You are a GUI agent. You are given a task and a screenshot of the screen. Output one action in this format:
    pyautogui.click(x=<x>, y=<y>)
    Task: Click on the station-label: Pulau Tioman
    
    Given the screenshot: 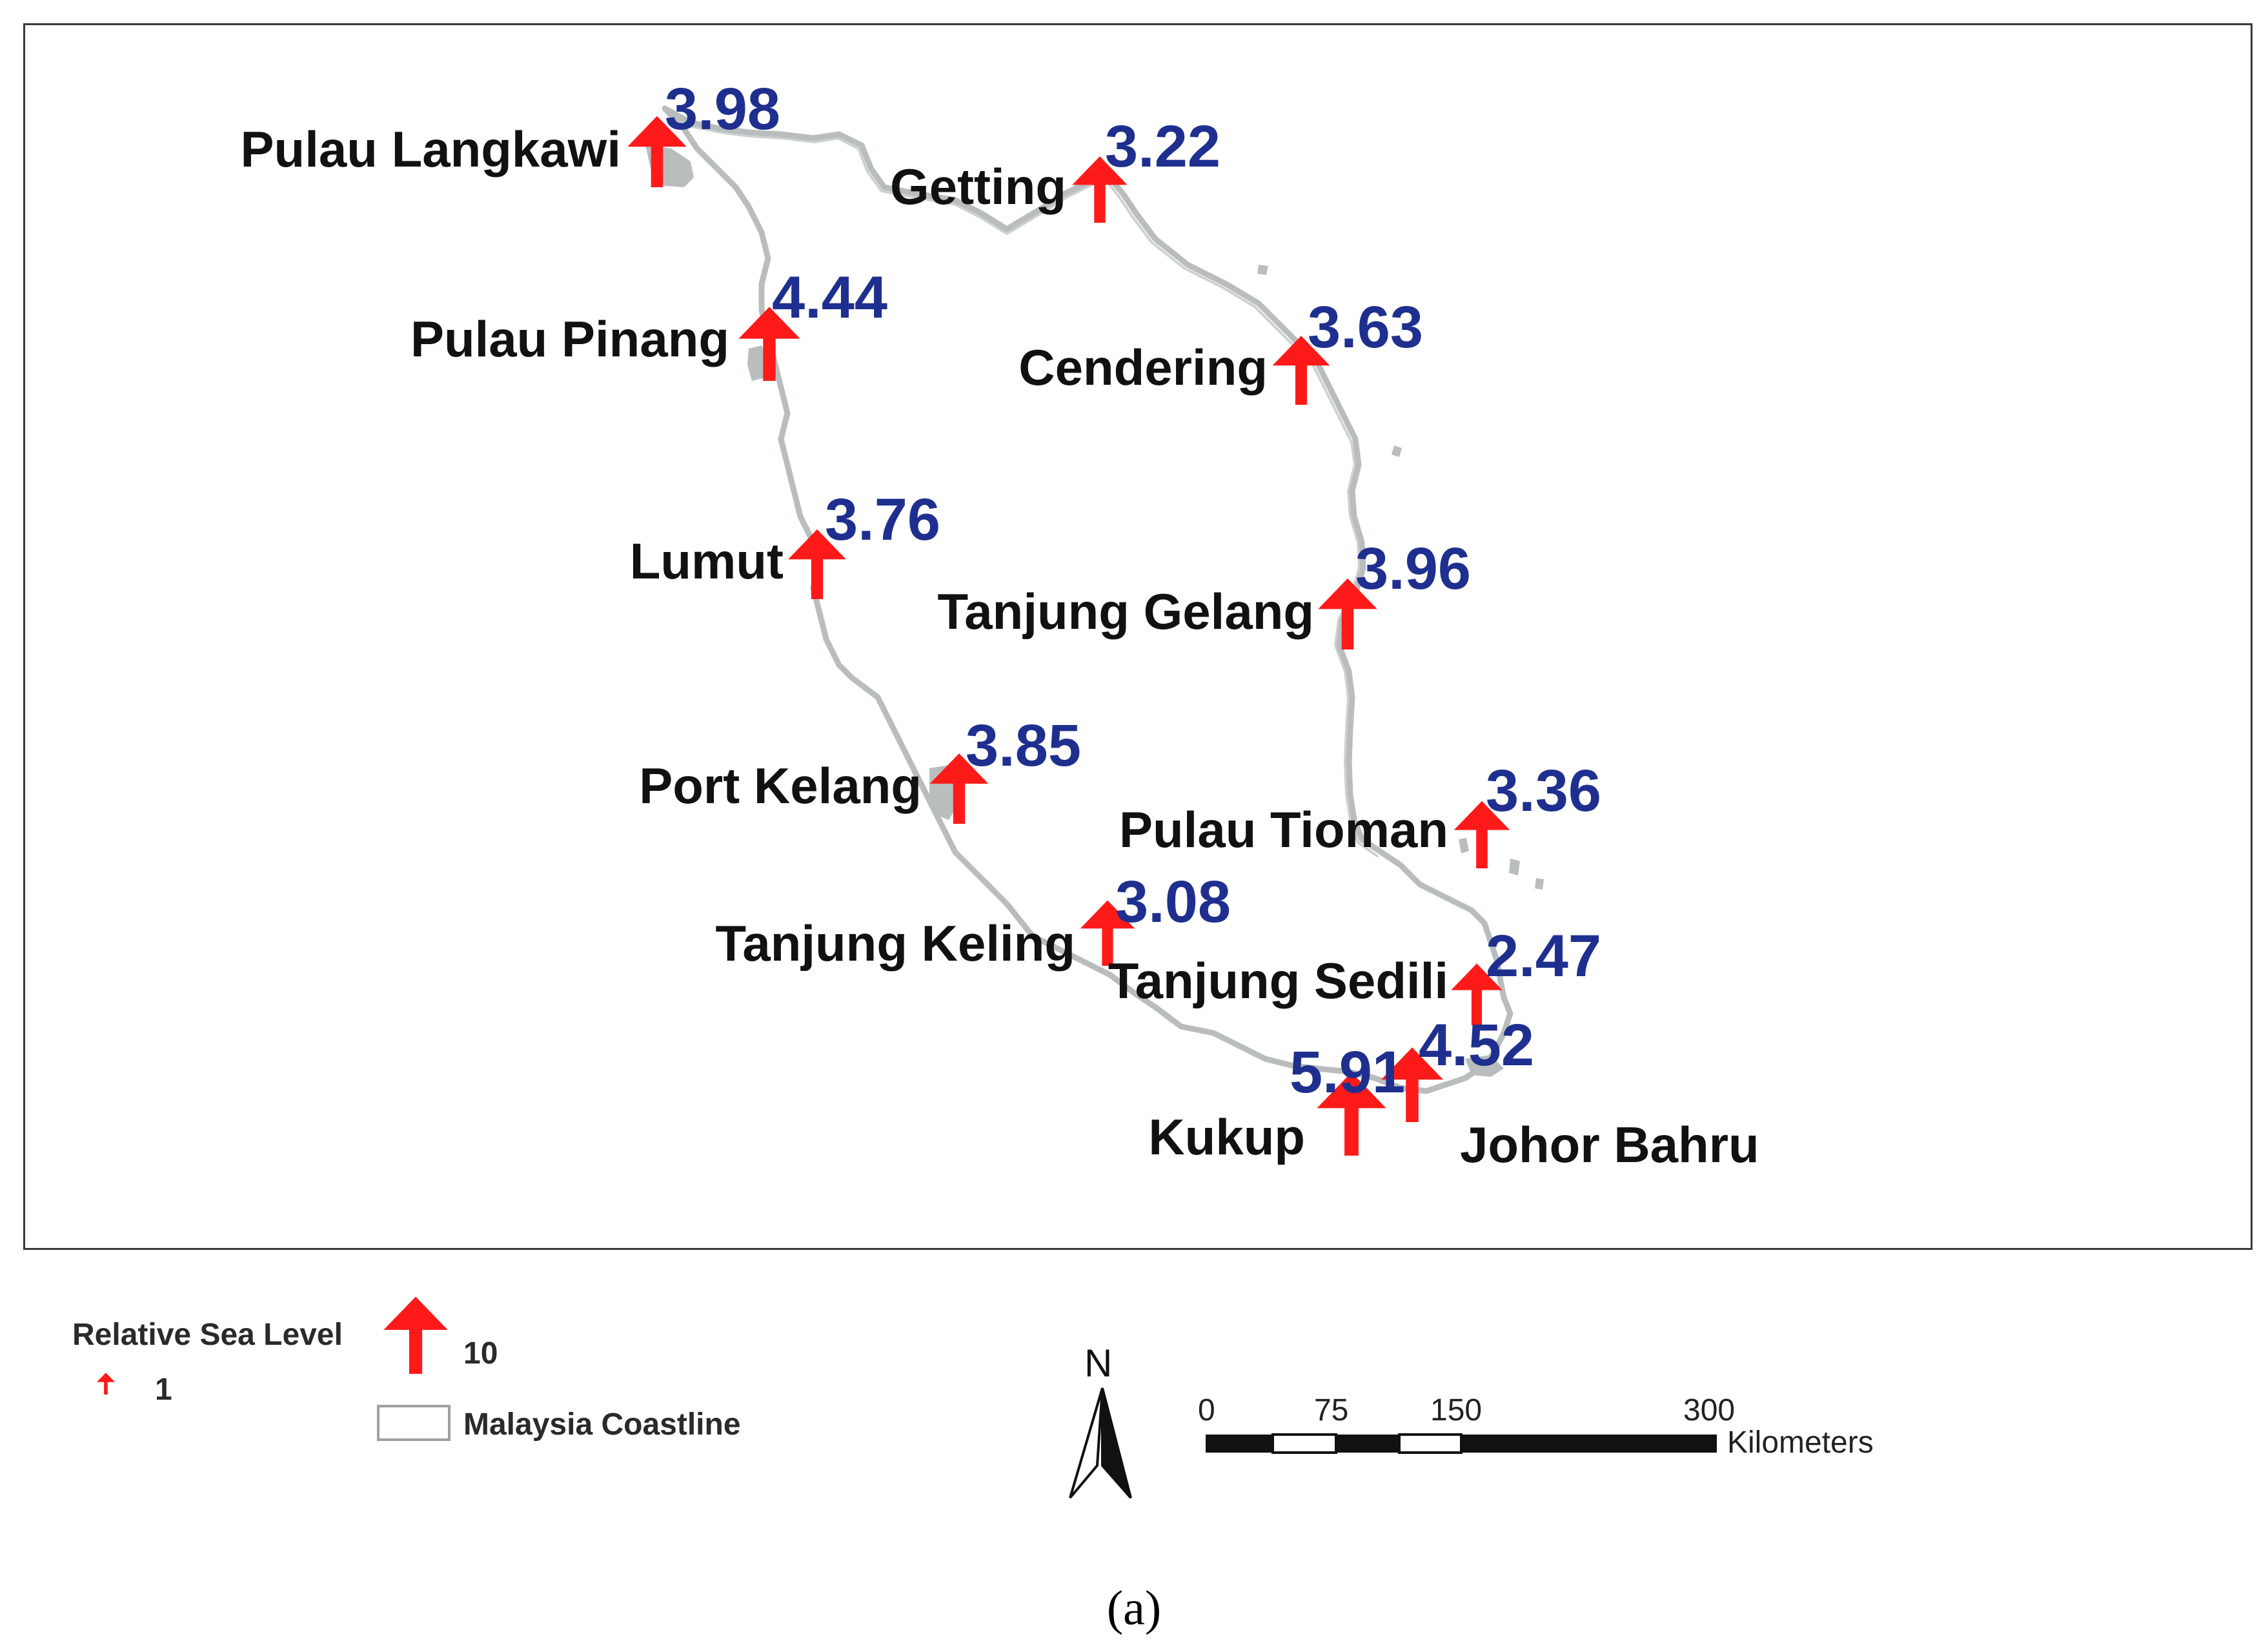 What is the action you would take?
    pyautogui.click(x=1283, y=829)
    